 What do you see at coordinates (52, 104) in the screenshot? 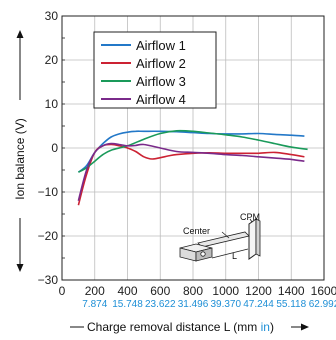
I see `y-tick-label: 10` at bounding box center [52, 104].